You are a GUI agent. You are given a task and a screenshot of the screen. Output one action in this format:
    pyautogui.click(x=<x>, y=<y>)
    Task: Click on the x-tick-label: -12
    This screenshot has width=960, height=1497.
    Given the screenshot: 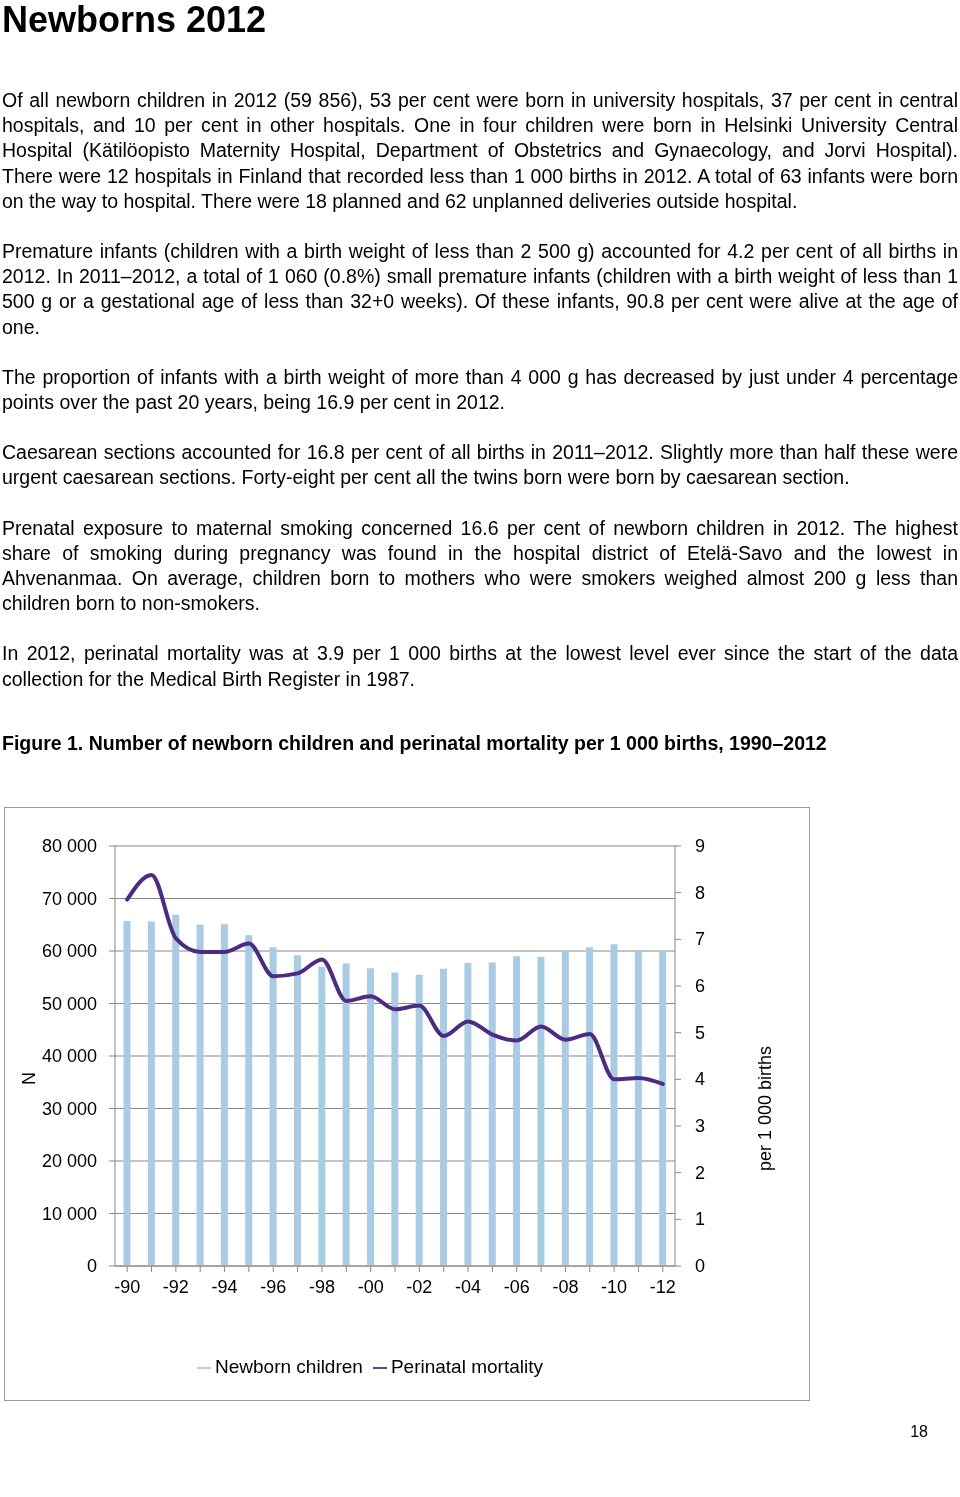 What is the action you would take?
    pyautogui.click(x=662, y=1286)
    